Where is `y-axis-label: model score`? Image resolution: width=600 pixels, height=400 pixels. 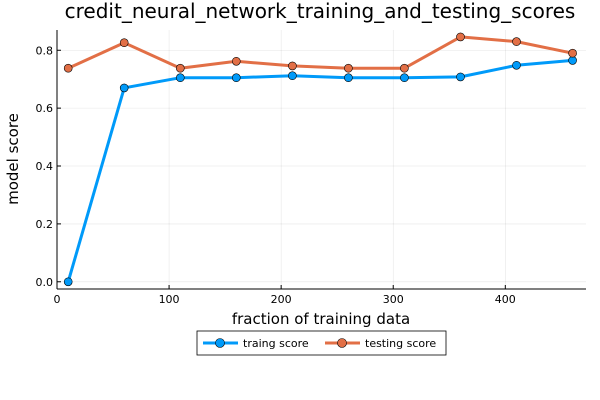 y-axis-label: model score is located at coordinates (13, 159).